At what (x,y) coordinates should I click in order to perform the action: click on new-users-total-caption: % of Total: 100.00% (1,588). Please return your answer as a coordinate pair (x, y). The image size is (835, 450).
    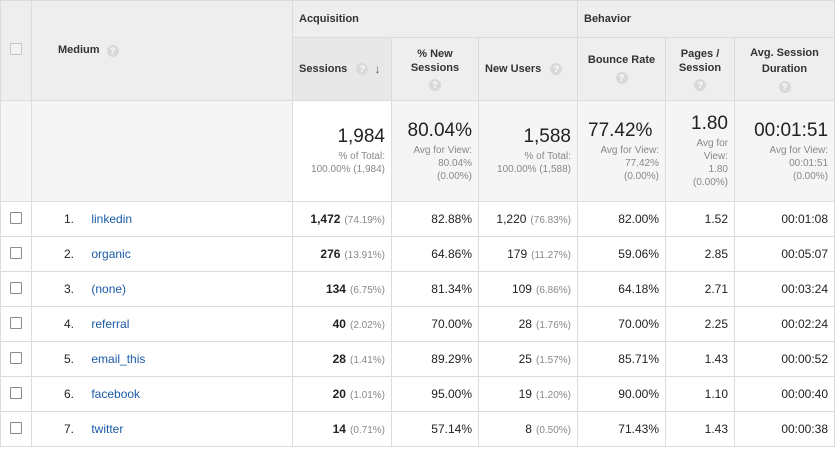
    Looking at the image, I should click on (534, 163).